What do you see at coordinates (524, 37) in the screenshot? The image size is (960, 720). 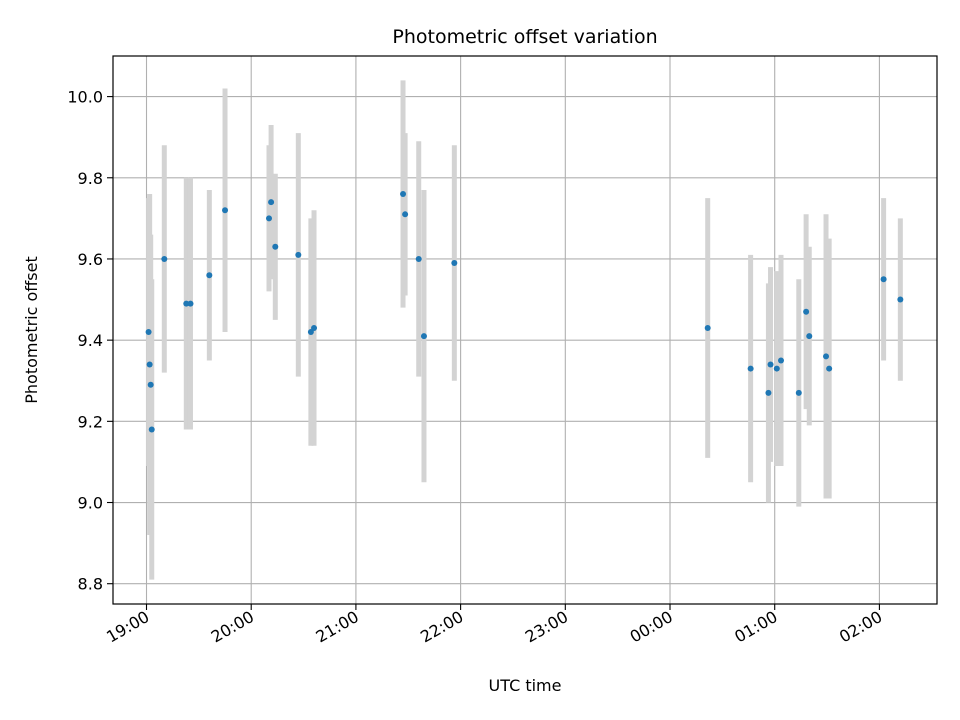 I see `chart-title: Photometric offset variation` at bounding box center [524, 37].